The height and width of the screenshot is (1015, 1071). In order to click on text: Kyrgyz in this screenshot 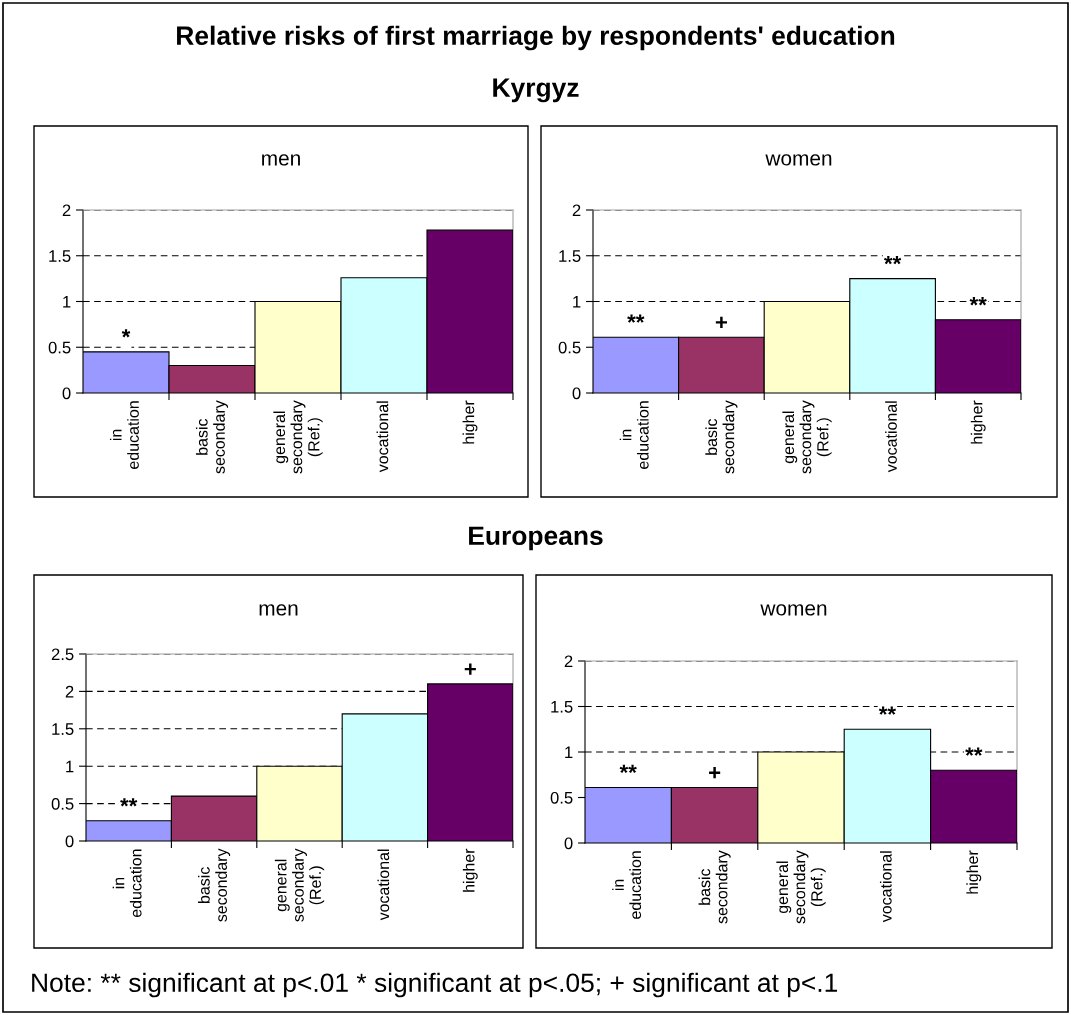, I will do `click(536, 90)`.